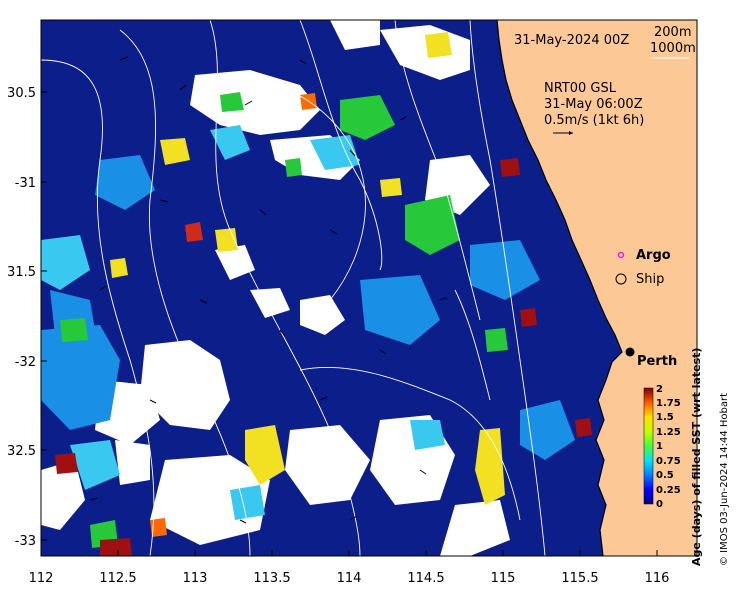 The image size is (740, 592). Describe the element at coordinates (657, 578) in the screenshot. I see `x-tick-label: 116` at that location.